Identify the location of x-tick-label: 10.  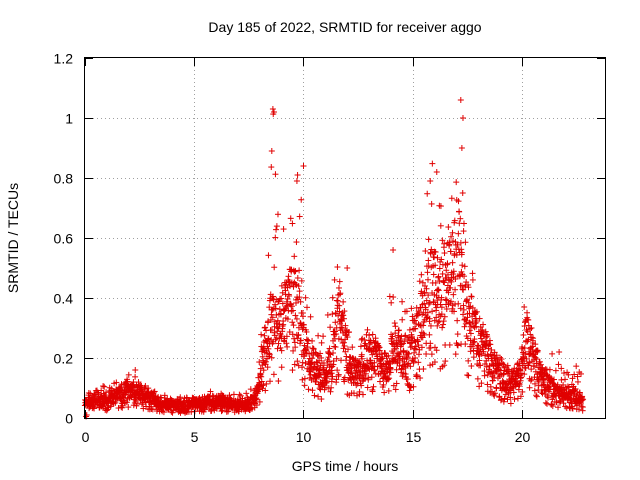
(304, 437).